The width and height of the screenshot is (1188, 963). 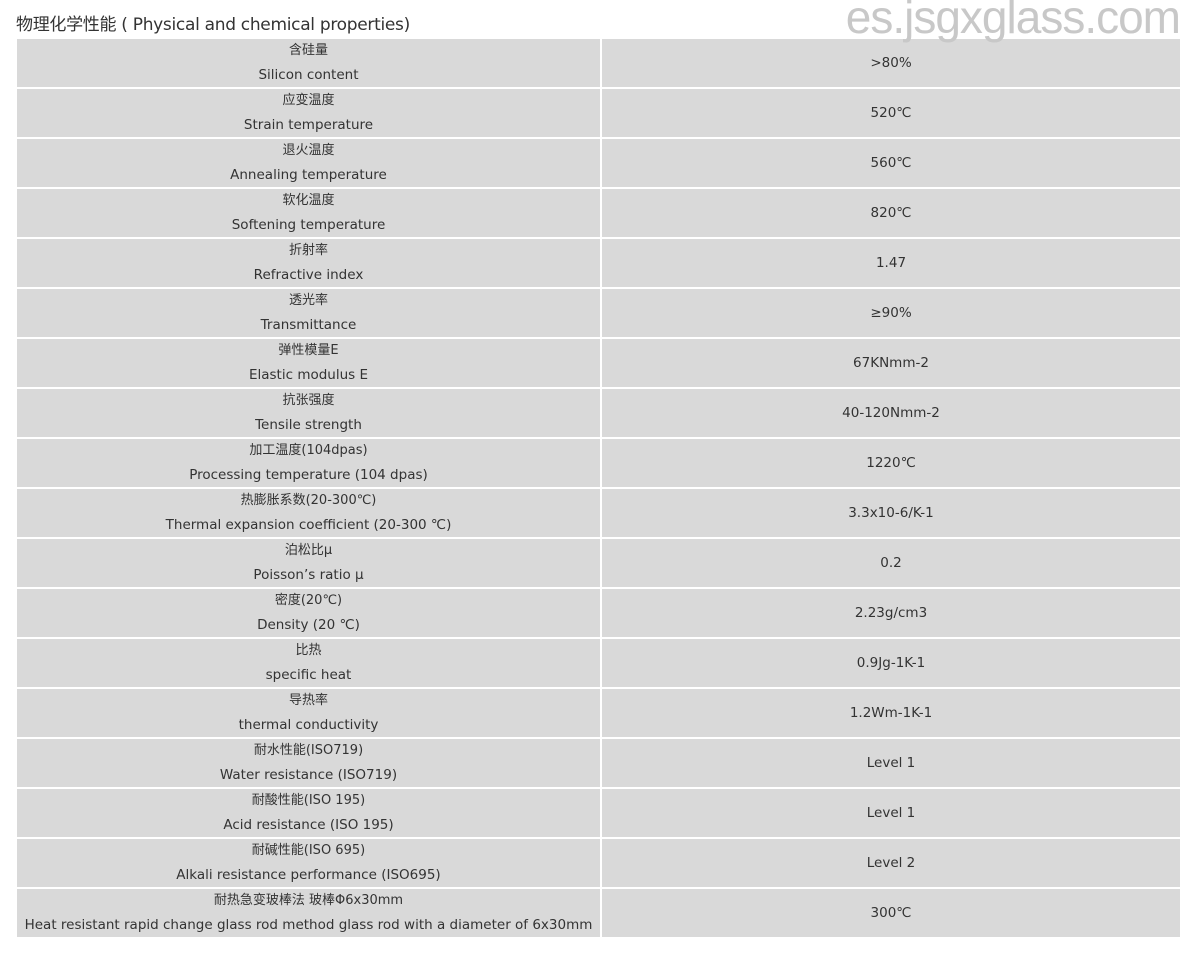 I want to click on property-name-en: Annealing temperature, so click(x=308, y=175).